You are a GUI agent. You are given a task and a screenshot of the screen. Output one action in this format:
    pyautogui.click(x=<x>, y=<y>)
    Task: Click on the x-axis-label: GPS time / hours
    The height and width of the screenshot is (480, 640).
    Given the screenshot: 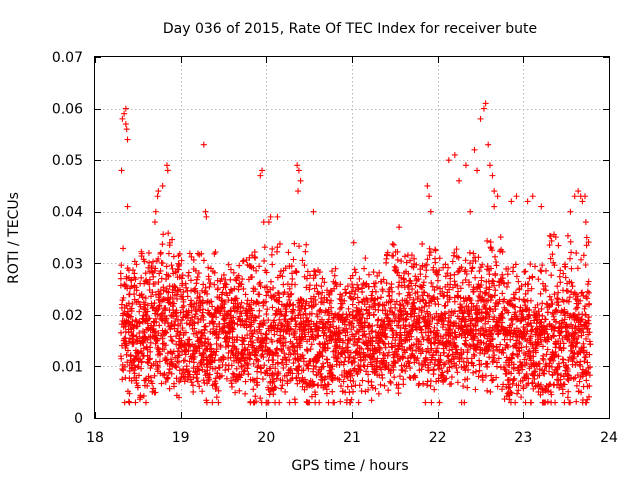 What is the action you would take?
    pyautogui.click(x=349, y=466)
    